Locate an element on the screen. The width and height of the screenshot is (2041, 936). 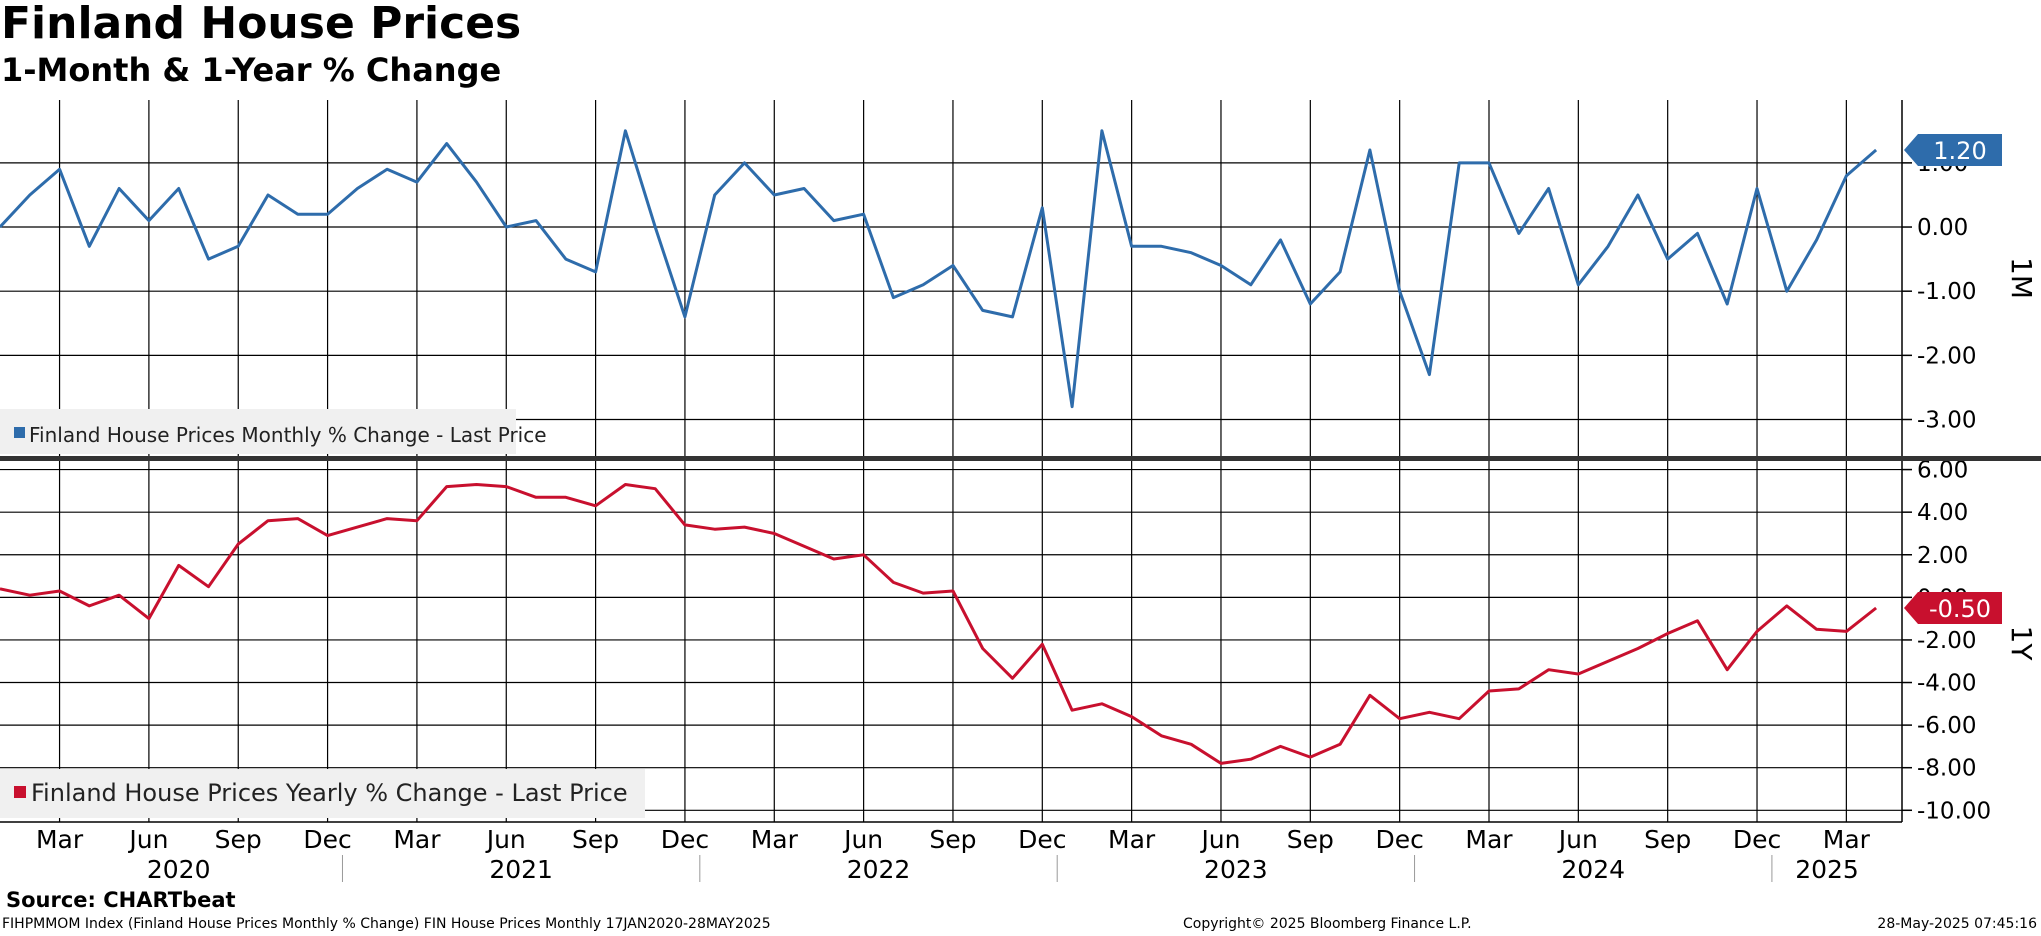
chart-subtitle: 1-Month & 1-Year % Change is located at coordinates (251, 70).